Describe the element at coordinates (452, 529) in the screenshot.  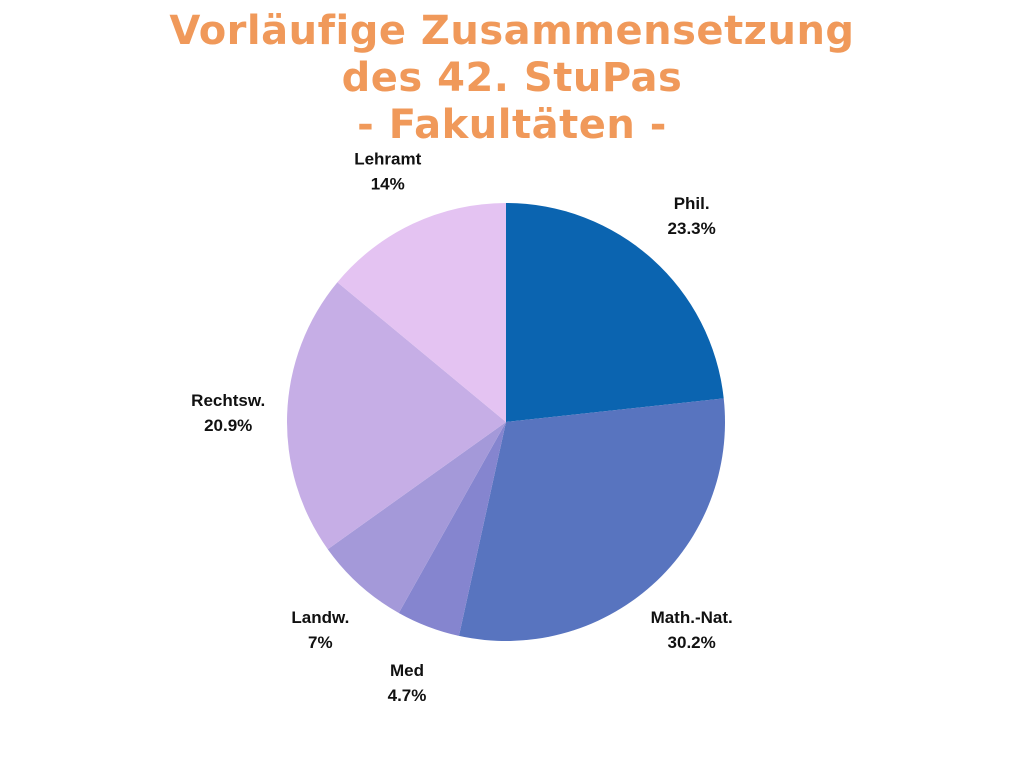
I see `pie-slice-med` at that location.